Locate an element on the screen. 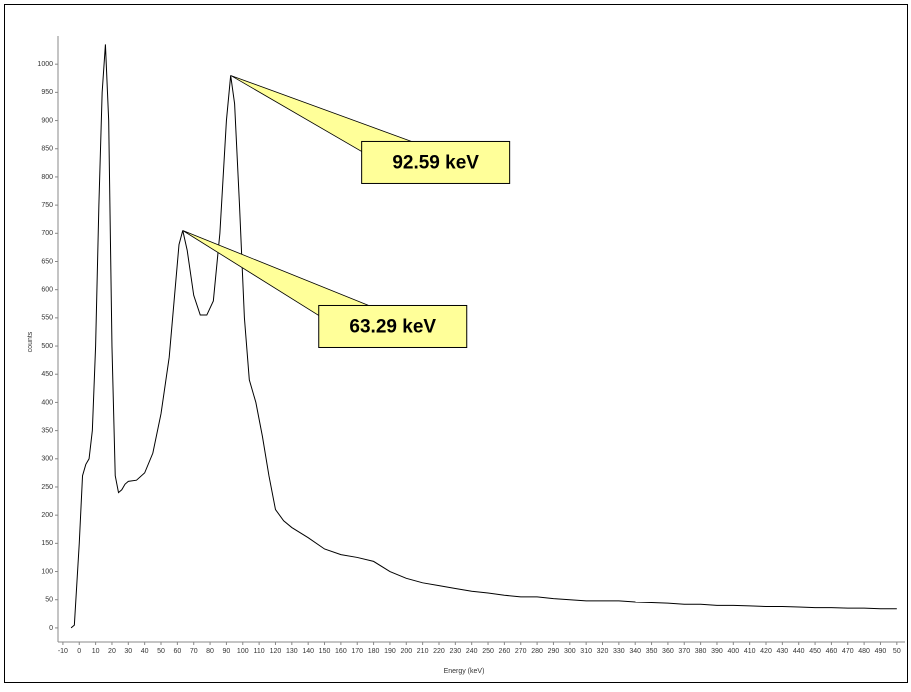 The image size is (911, 692). x-tick-label: 10 is located at coordinates (96, 651).